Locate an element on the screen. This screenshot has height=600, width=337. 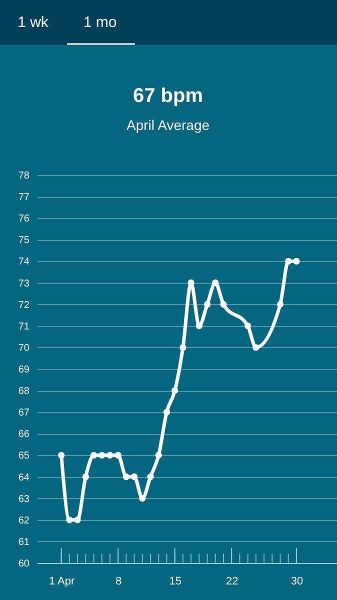
y-tick-label: 60 is located at coordinates (24, 564).